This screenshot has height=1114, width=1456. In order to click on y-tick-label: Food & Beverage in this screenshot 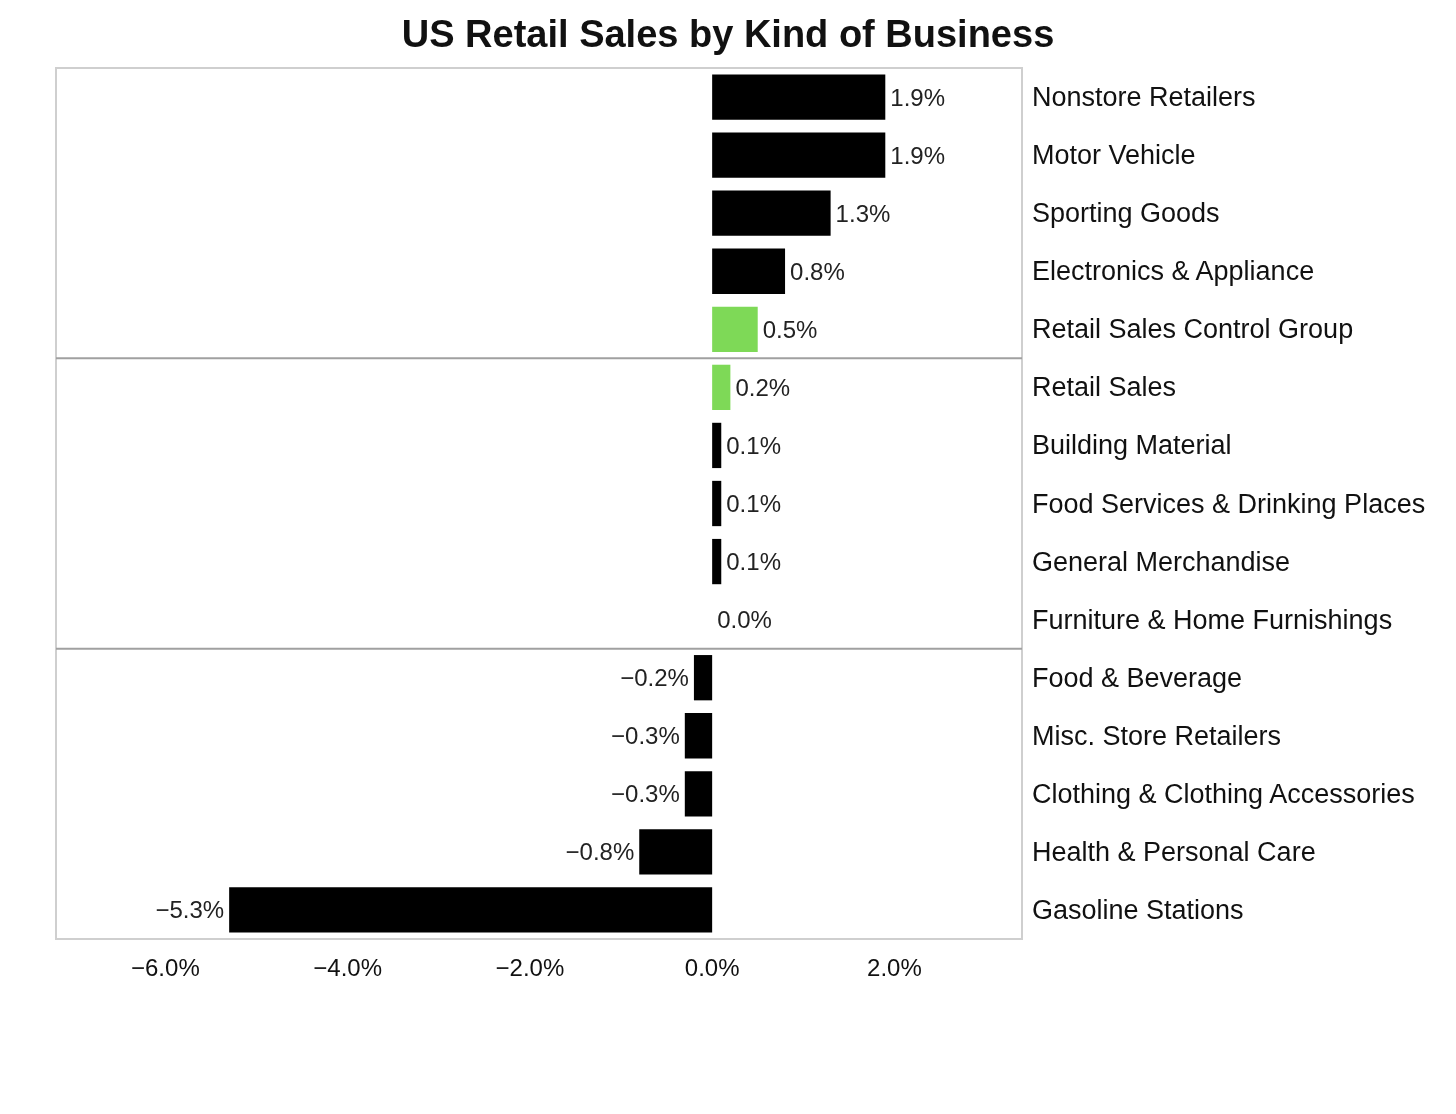, I will do `click(1137, 677)`.